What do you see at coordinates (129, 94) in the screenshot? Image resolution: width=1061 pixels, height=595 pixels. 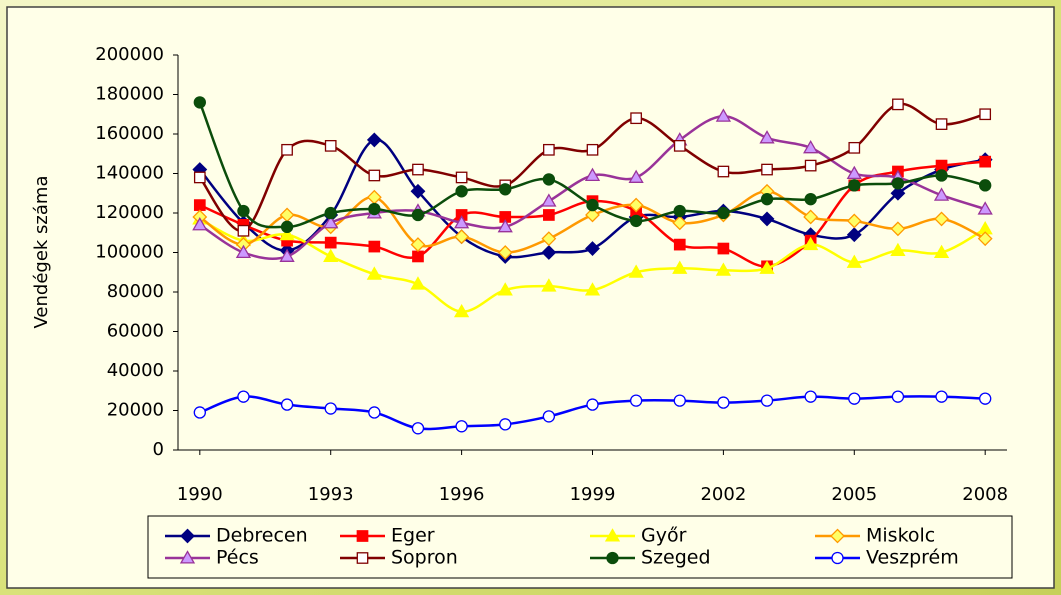 I see `y-tick-label: 180000` at bounding box center [129, 94].